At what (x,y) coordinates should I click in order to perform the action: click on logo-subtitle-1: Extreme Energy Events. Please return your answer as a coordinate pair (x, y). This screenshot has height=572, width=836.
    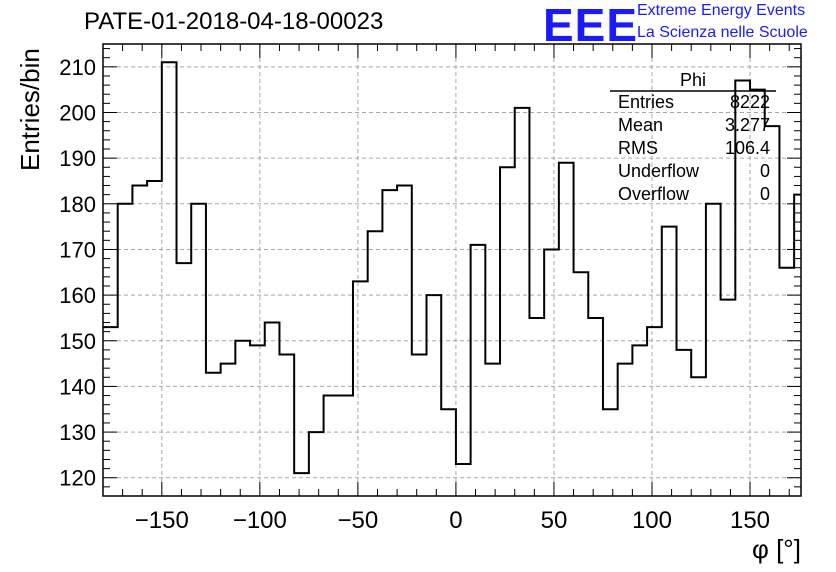
    Looking at the image, I should click on (721, 10).